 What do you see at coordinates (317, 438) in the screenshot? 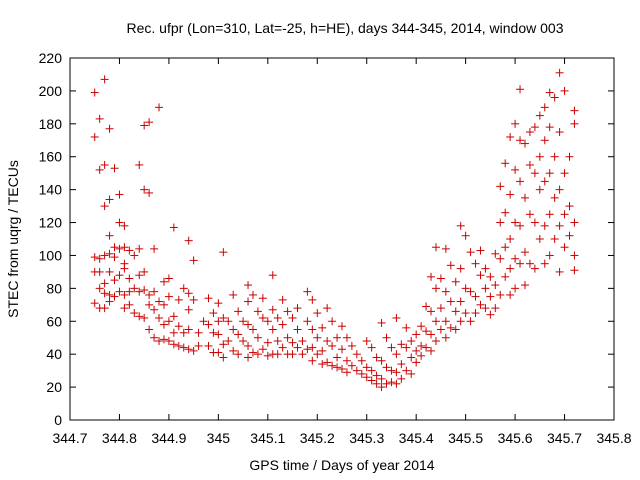
I see `x-tick-label: 345.2` at bounding box center [317, 438].